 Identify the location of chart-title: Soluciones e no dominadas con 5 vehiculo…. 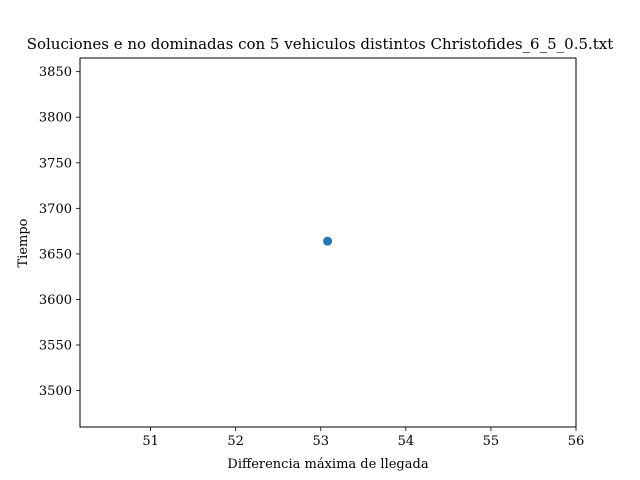
(320, 44).